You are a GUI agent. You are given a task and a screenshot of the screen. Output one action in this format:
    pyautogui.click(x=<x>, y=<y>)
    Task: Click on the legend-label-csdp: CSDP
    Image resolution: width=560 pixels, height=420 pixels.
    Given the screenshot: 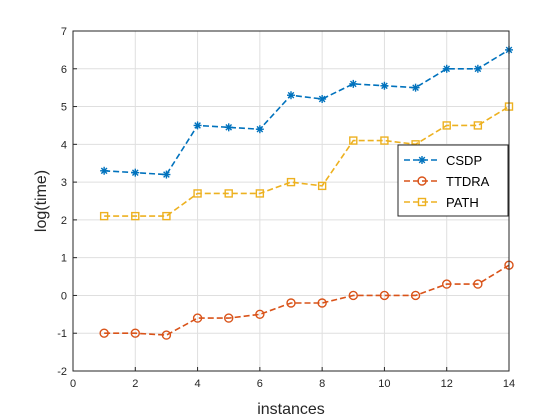 What is the action you would take?
    pyautogui.click(x=464, y=160)
    